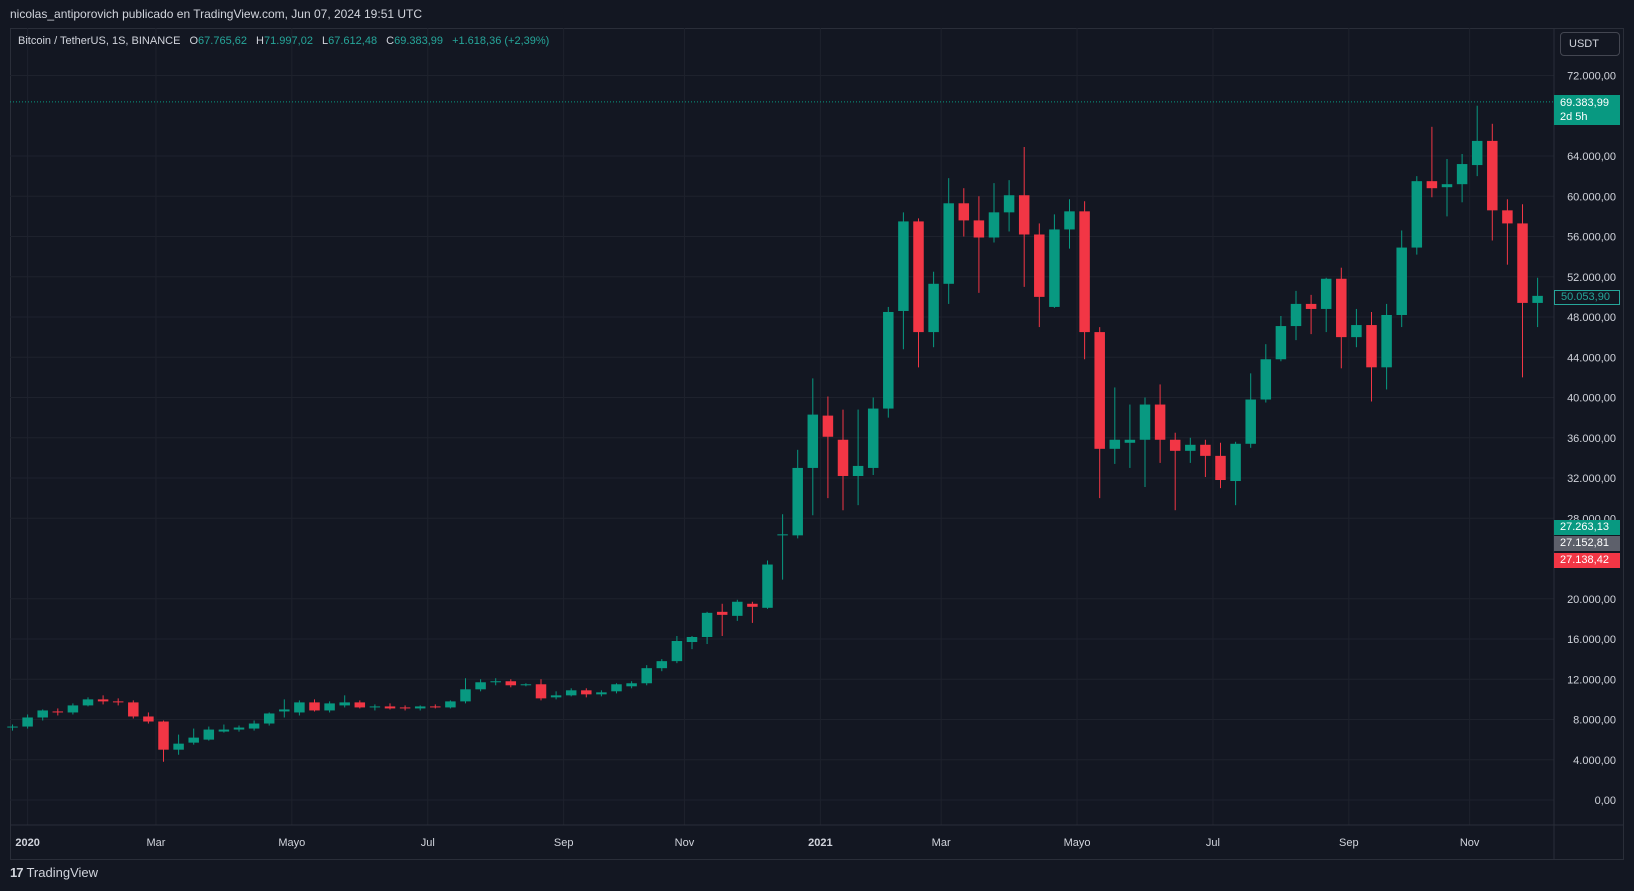  What do you see at coordinates (54, 872) in the screenshot?
I see `tradingview-logo: 17 TradingView` at bounding box center [54, 872].